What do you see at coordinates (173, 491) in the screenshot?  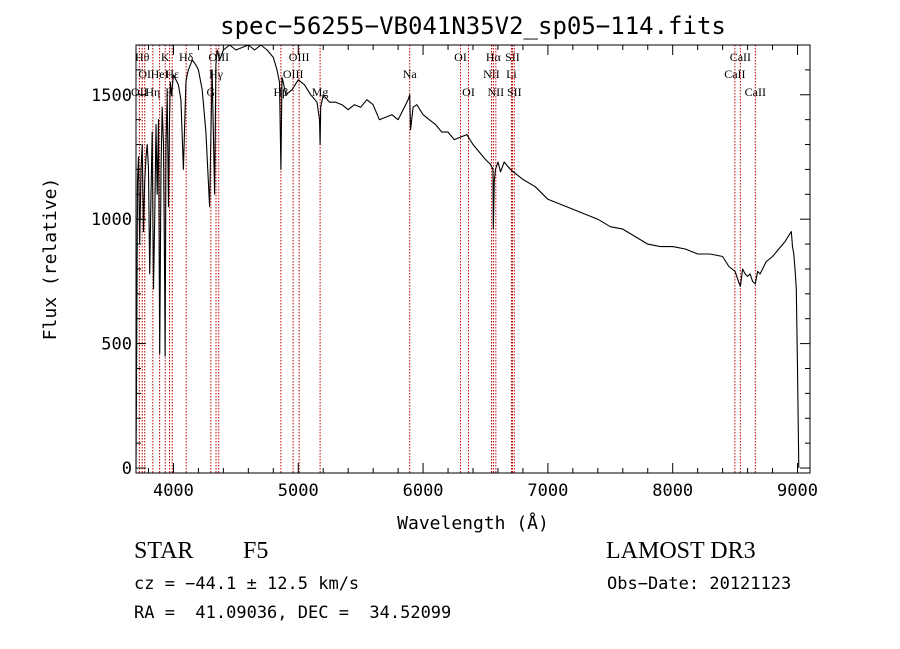 I see `x-tick-label: 4000` at bounding box center [173, 491].